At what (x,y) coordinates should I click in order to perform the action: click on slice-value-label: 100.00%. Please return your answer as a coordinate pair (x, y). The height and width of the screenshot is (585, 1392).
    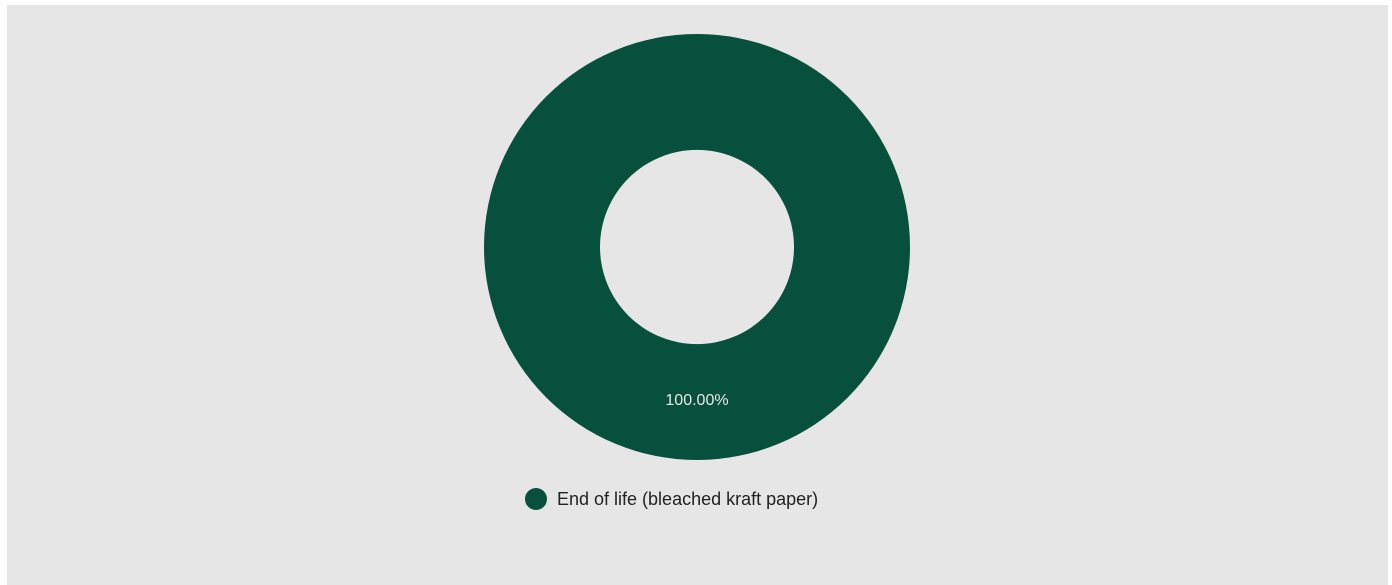
    Looking at the image, I should click on (696, 400).